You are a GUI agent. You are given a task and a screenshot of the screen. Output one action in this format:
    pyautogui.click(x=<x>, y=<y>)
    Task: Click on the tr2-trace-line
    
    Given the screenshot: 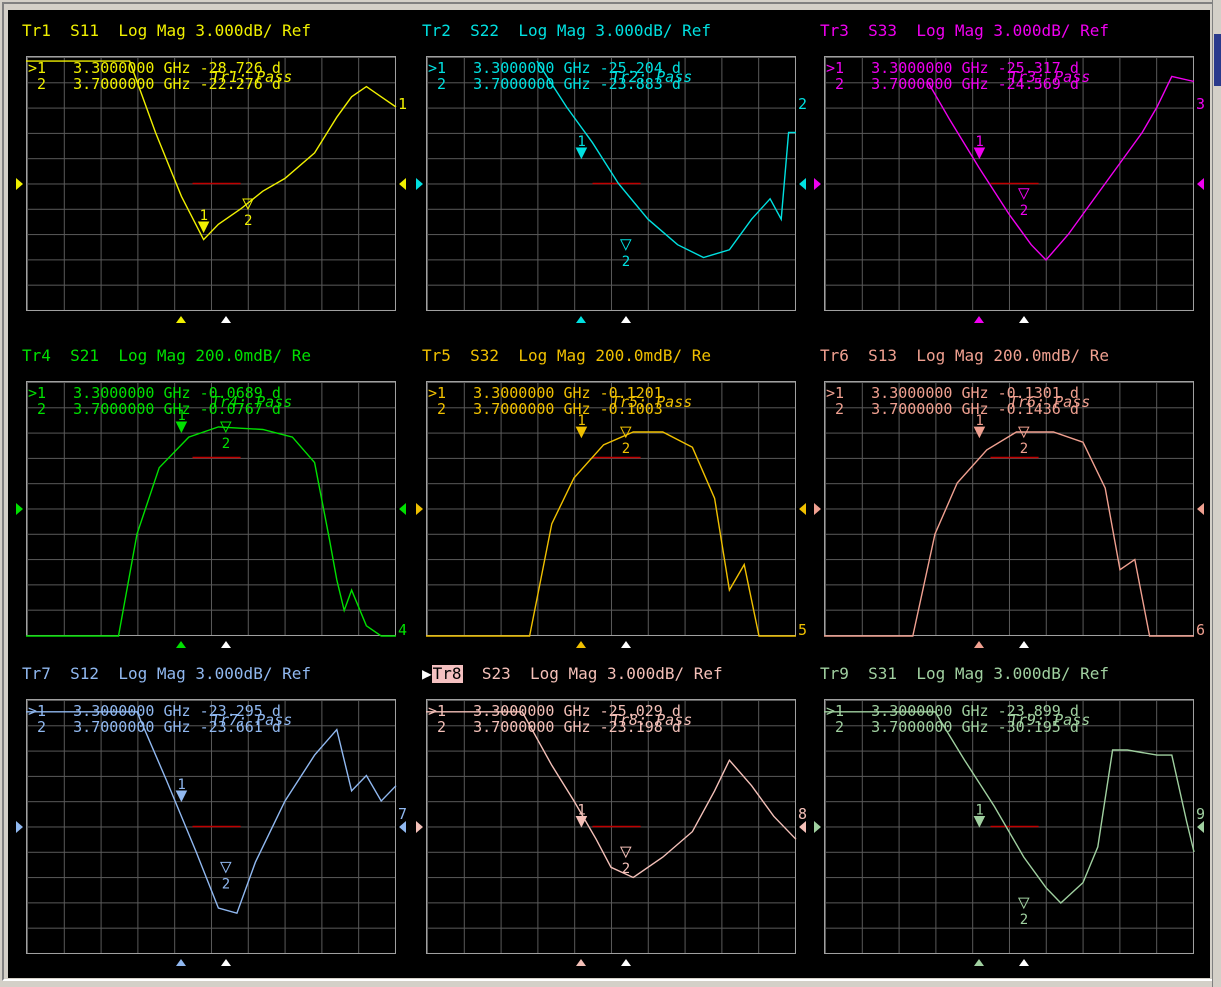 What is the action you would take?
    pyautogui.click(x=666, y=159)
    